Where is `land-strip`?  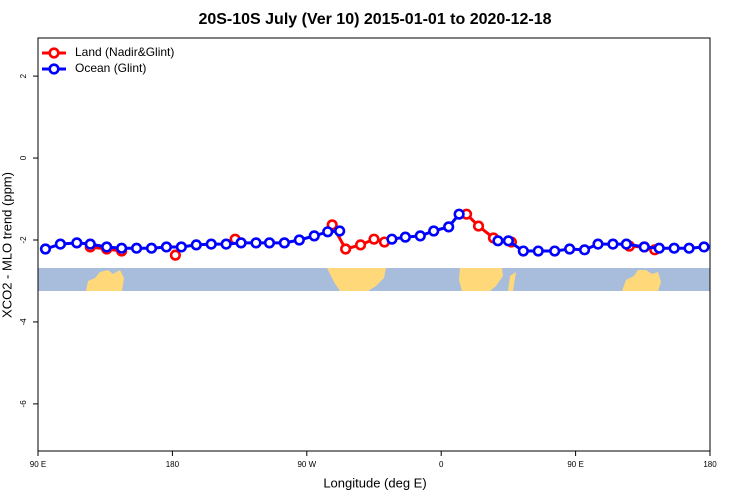 land-strip is located at coordinates (374, 279).